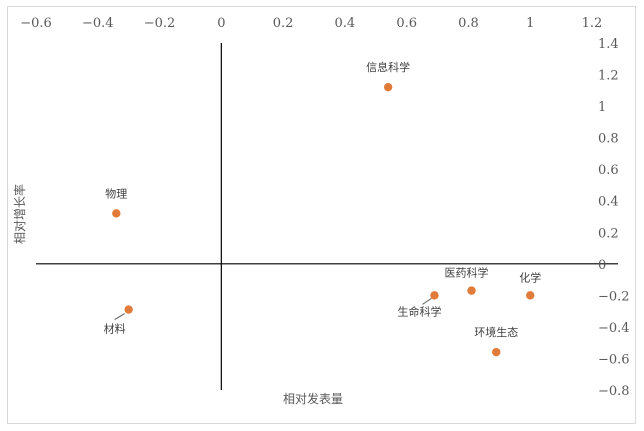 The width and height of the screenshot is (644, 431). What do you see at coordinates (530, 277) in the screenshot?
I see `point-label: 化学` at bounding box center [530, 277].